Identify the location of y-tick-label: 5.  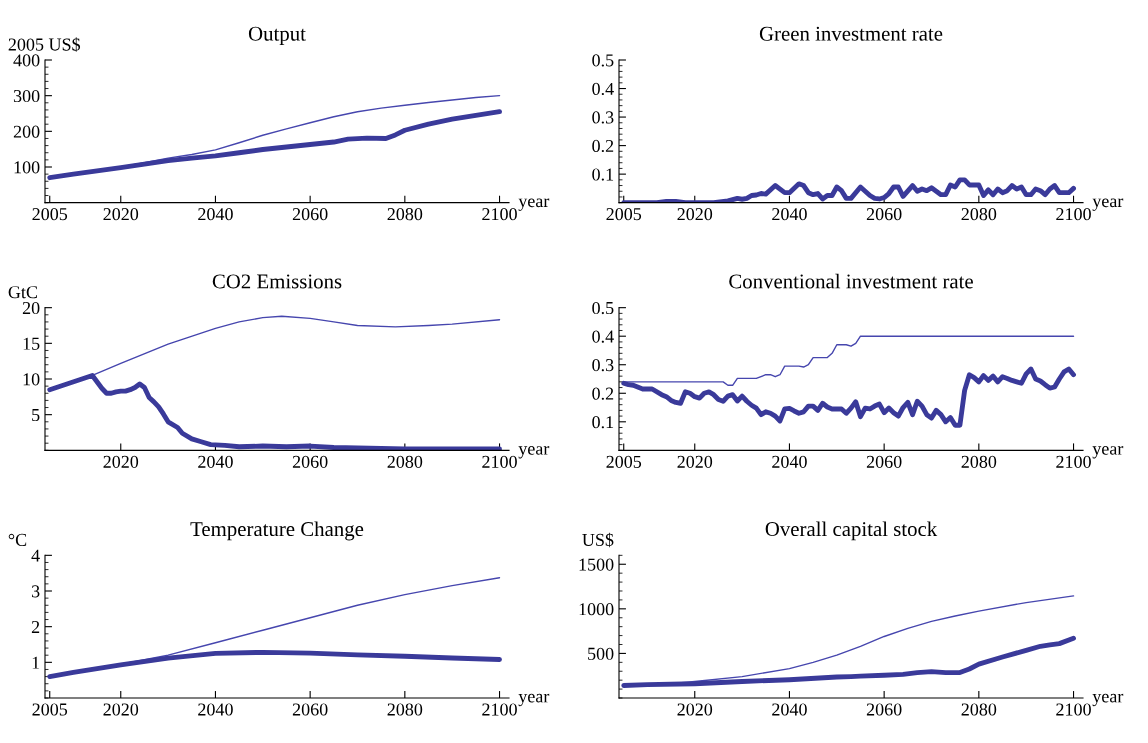
(36, 415).